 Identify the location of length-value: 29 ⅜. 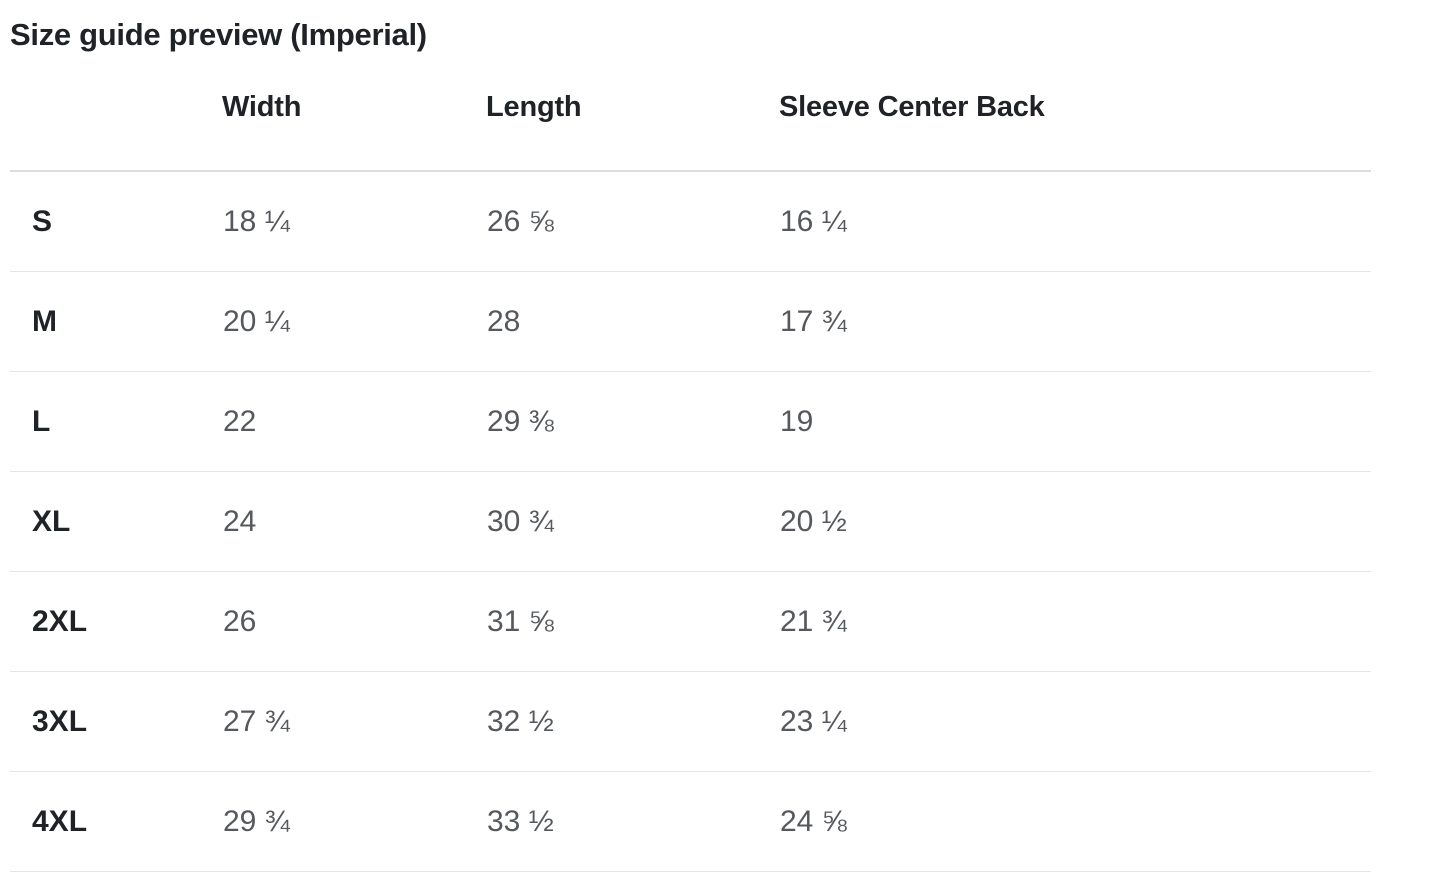
(520, 421).